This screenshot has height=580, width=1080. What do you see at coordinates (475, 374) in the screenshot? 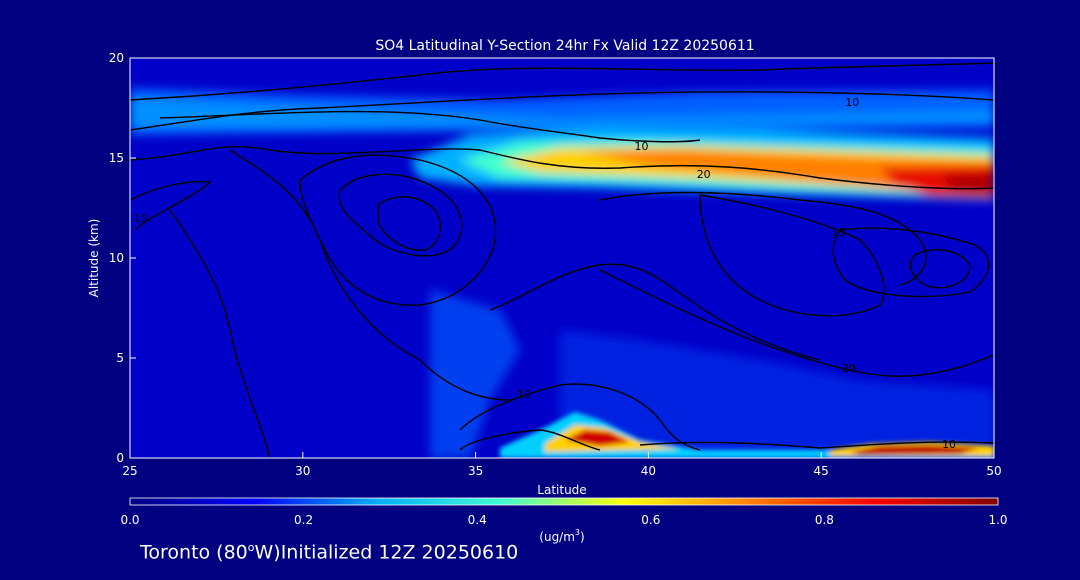
I see `mid-level-plume` at bounding box center [475, 374].